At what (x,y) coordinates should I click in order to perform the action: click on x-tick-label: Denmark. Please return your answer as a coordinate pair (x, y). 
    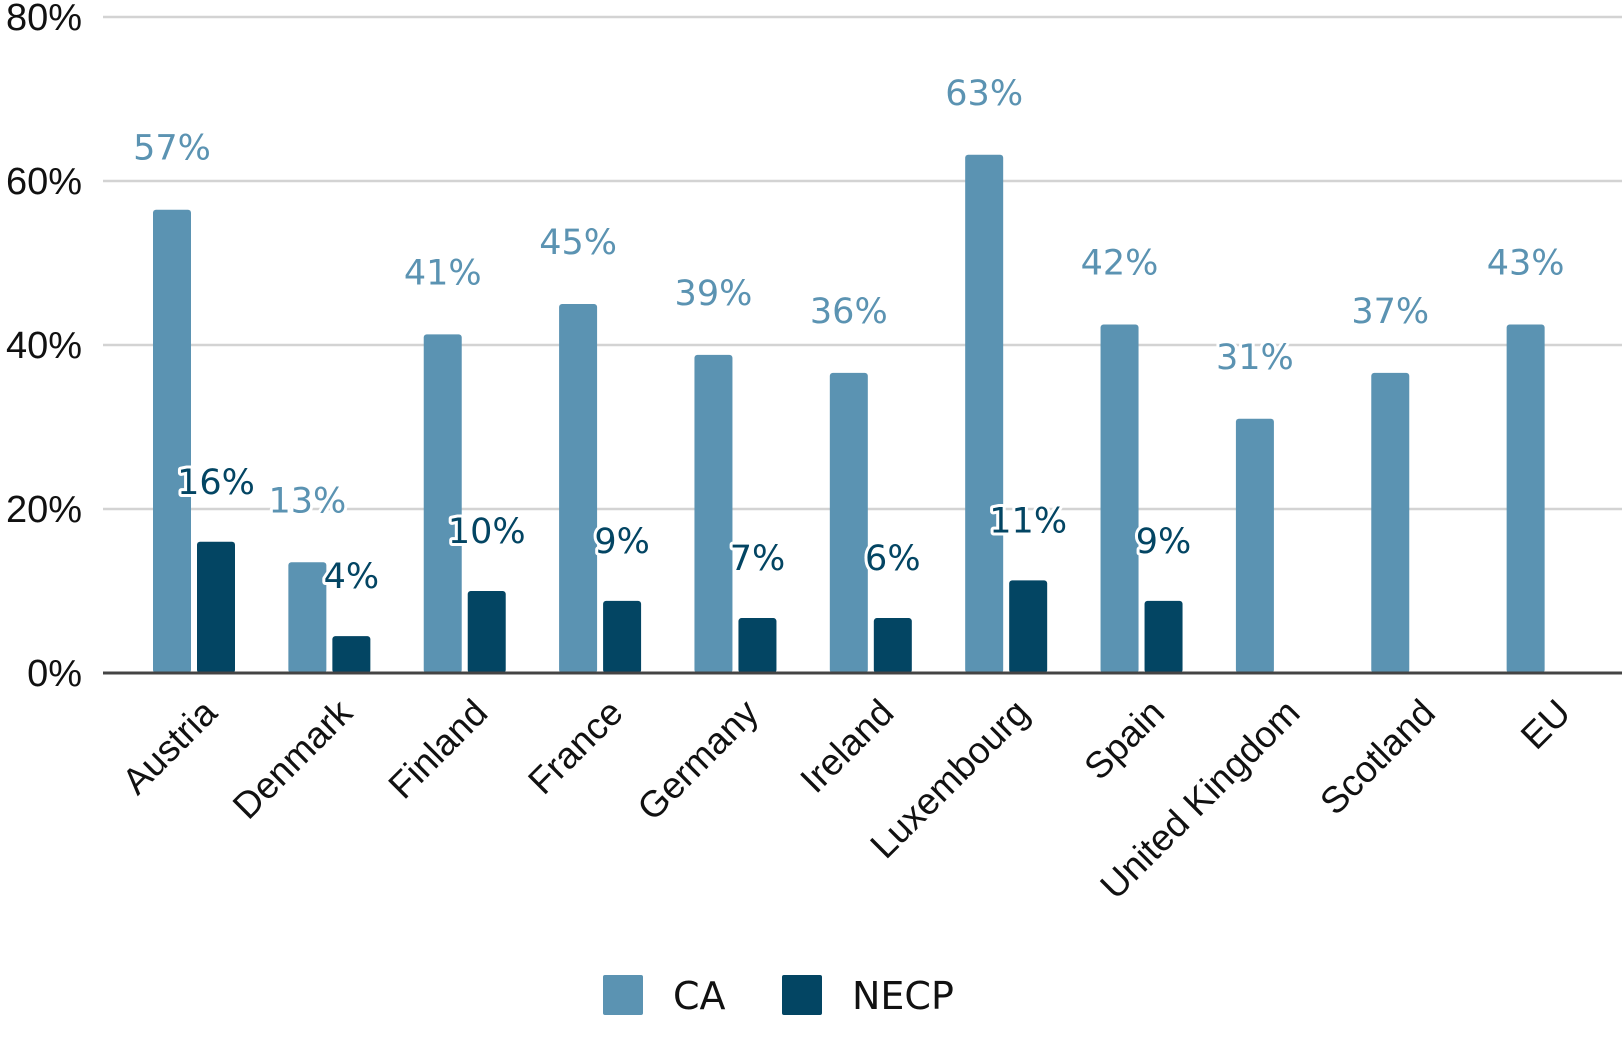
    Looking at the image, I should click on (292, 758).